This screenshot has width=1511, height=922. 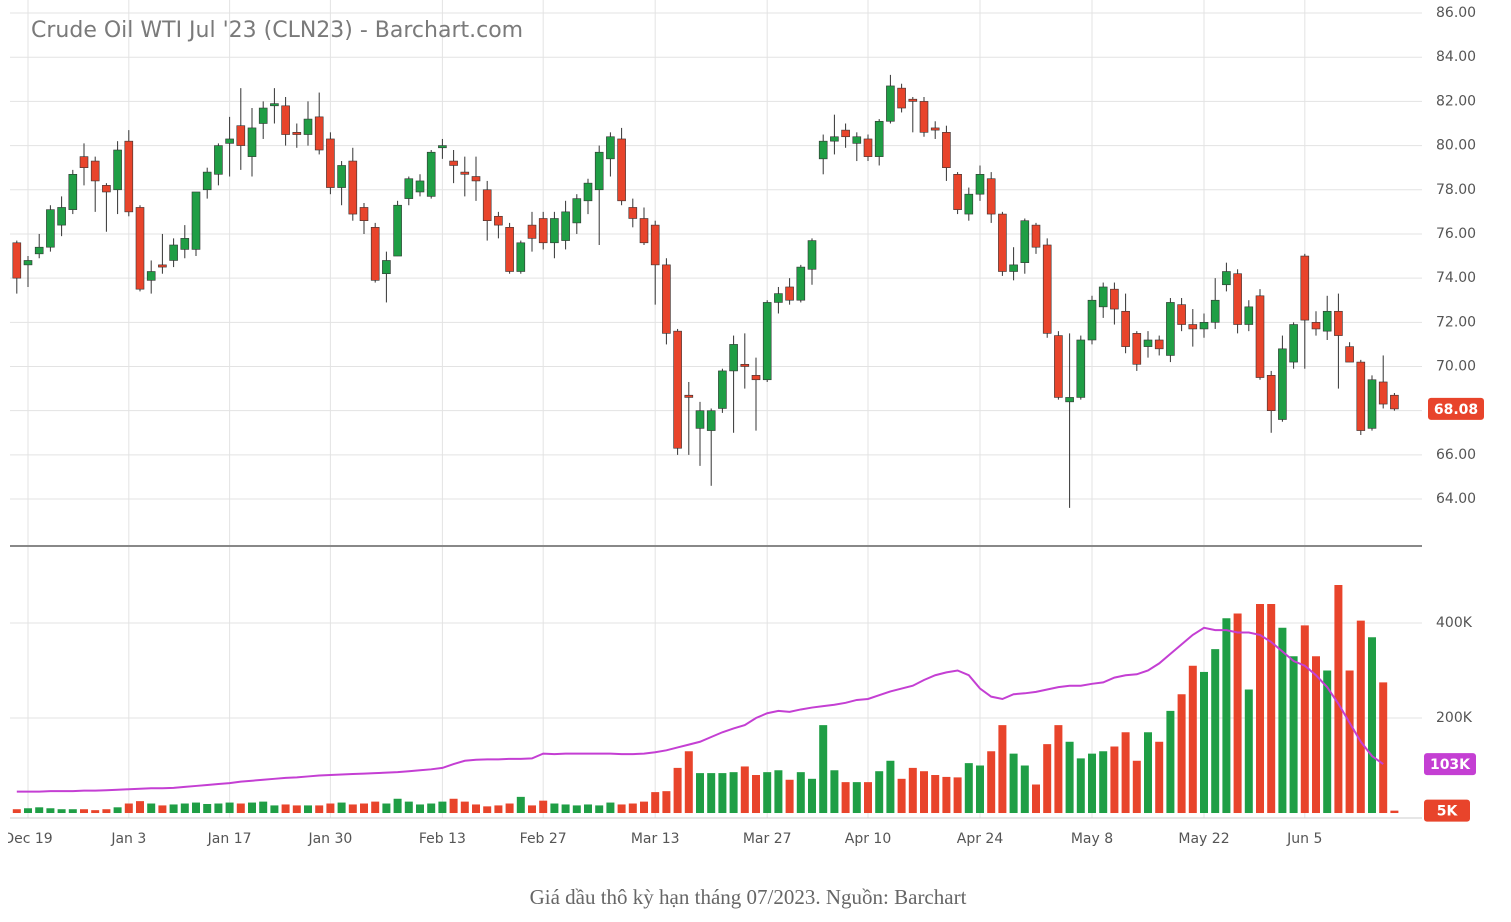 What do you see at coordinates (1092, 839) in the screenshot?
I see `x-tick-label: May 8` at bounding box center [1092, 839].